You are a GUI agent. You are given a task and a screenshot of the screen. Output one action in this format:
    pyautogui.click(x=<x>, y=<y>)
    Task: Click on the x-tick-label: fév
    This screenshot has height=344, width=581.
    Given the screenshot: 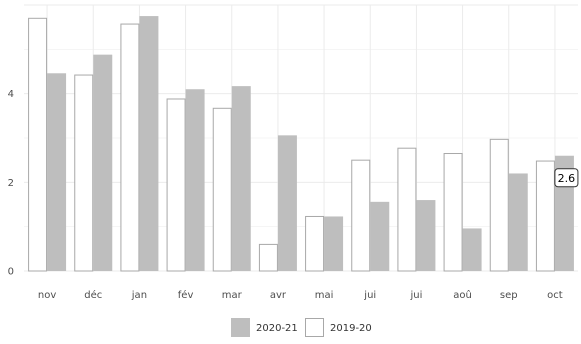 What is the action you would take?
    pyautogui.click(x=186, y=295)
    